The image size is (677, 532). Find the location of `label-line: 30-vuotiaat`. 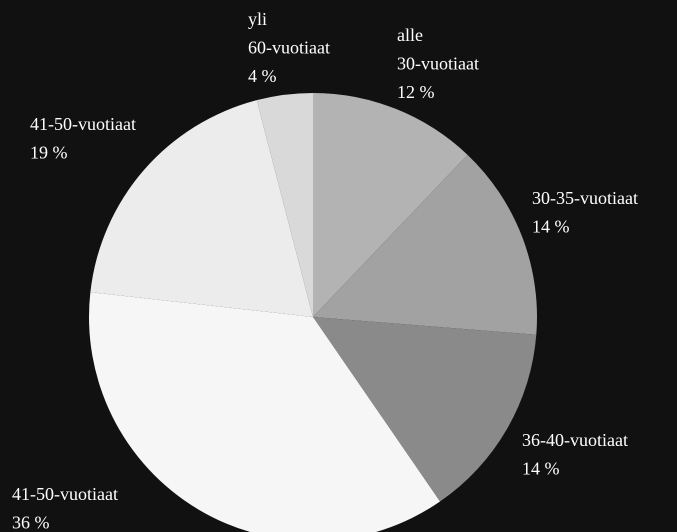

label-line: 30-vuotiaat is located at coordinates (438, 64).